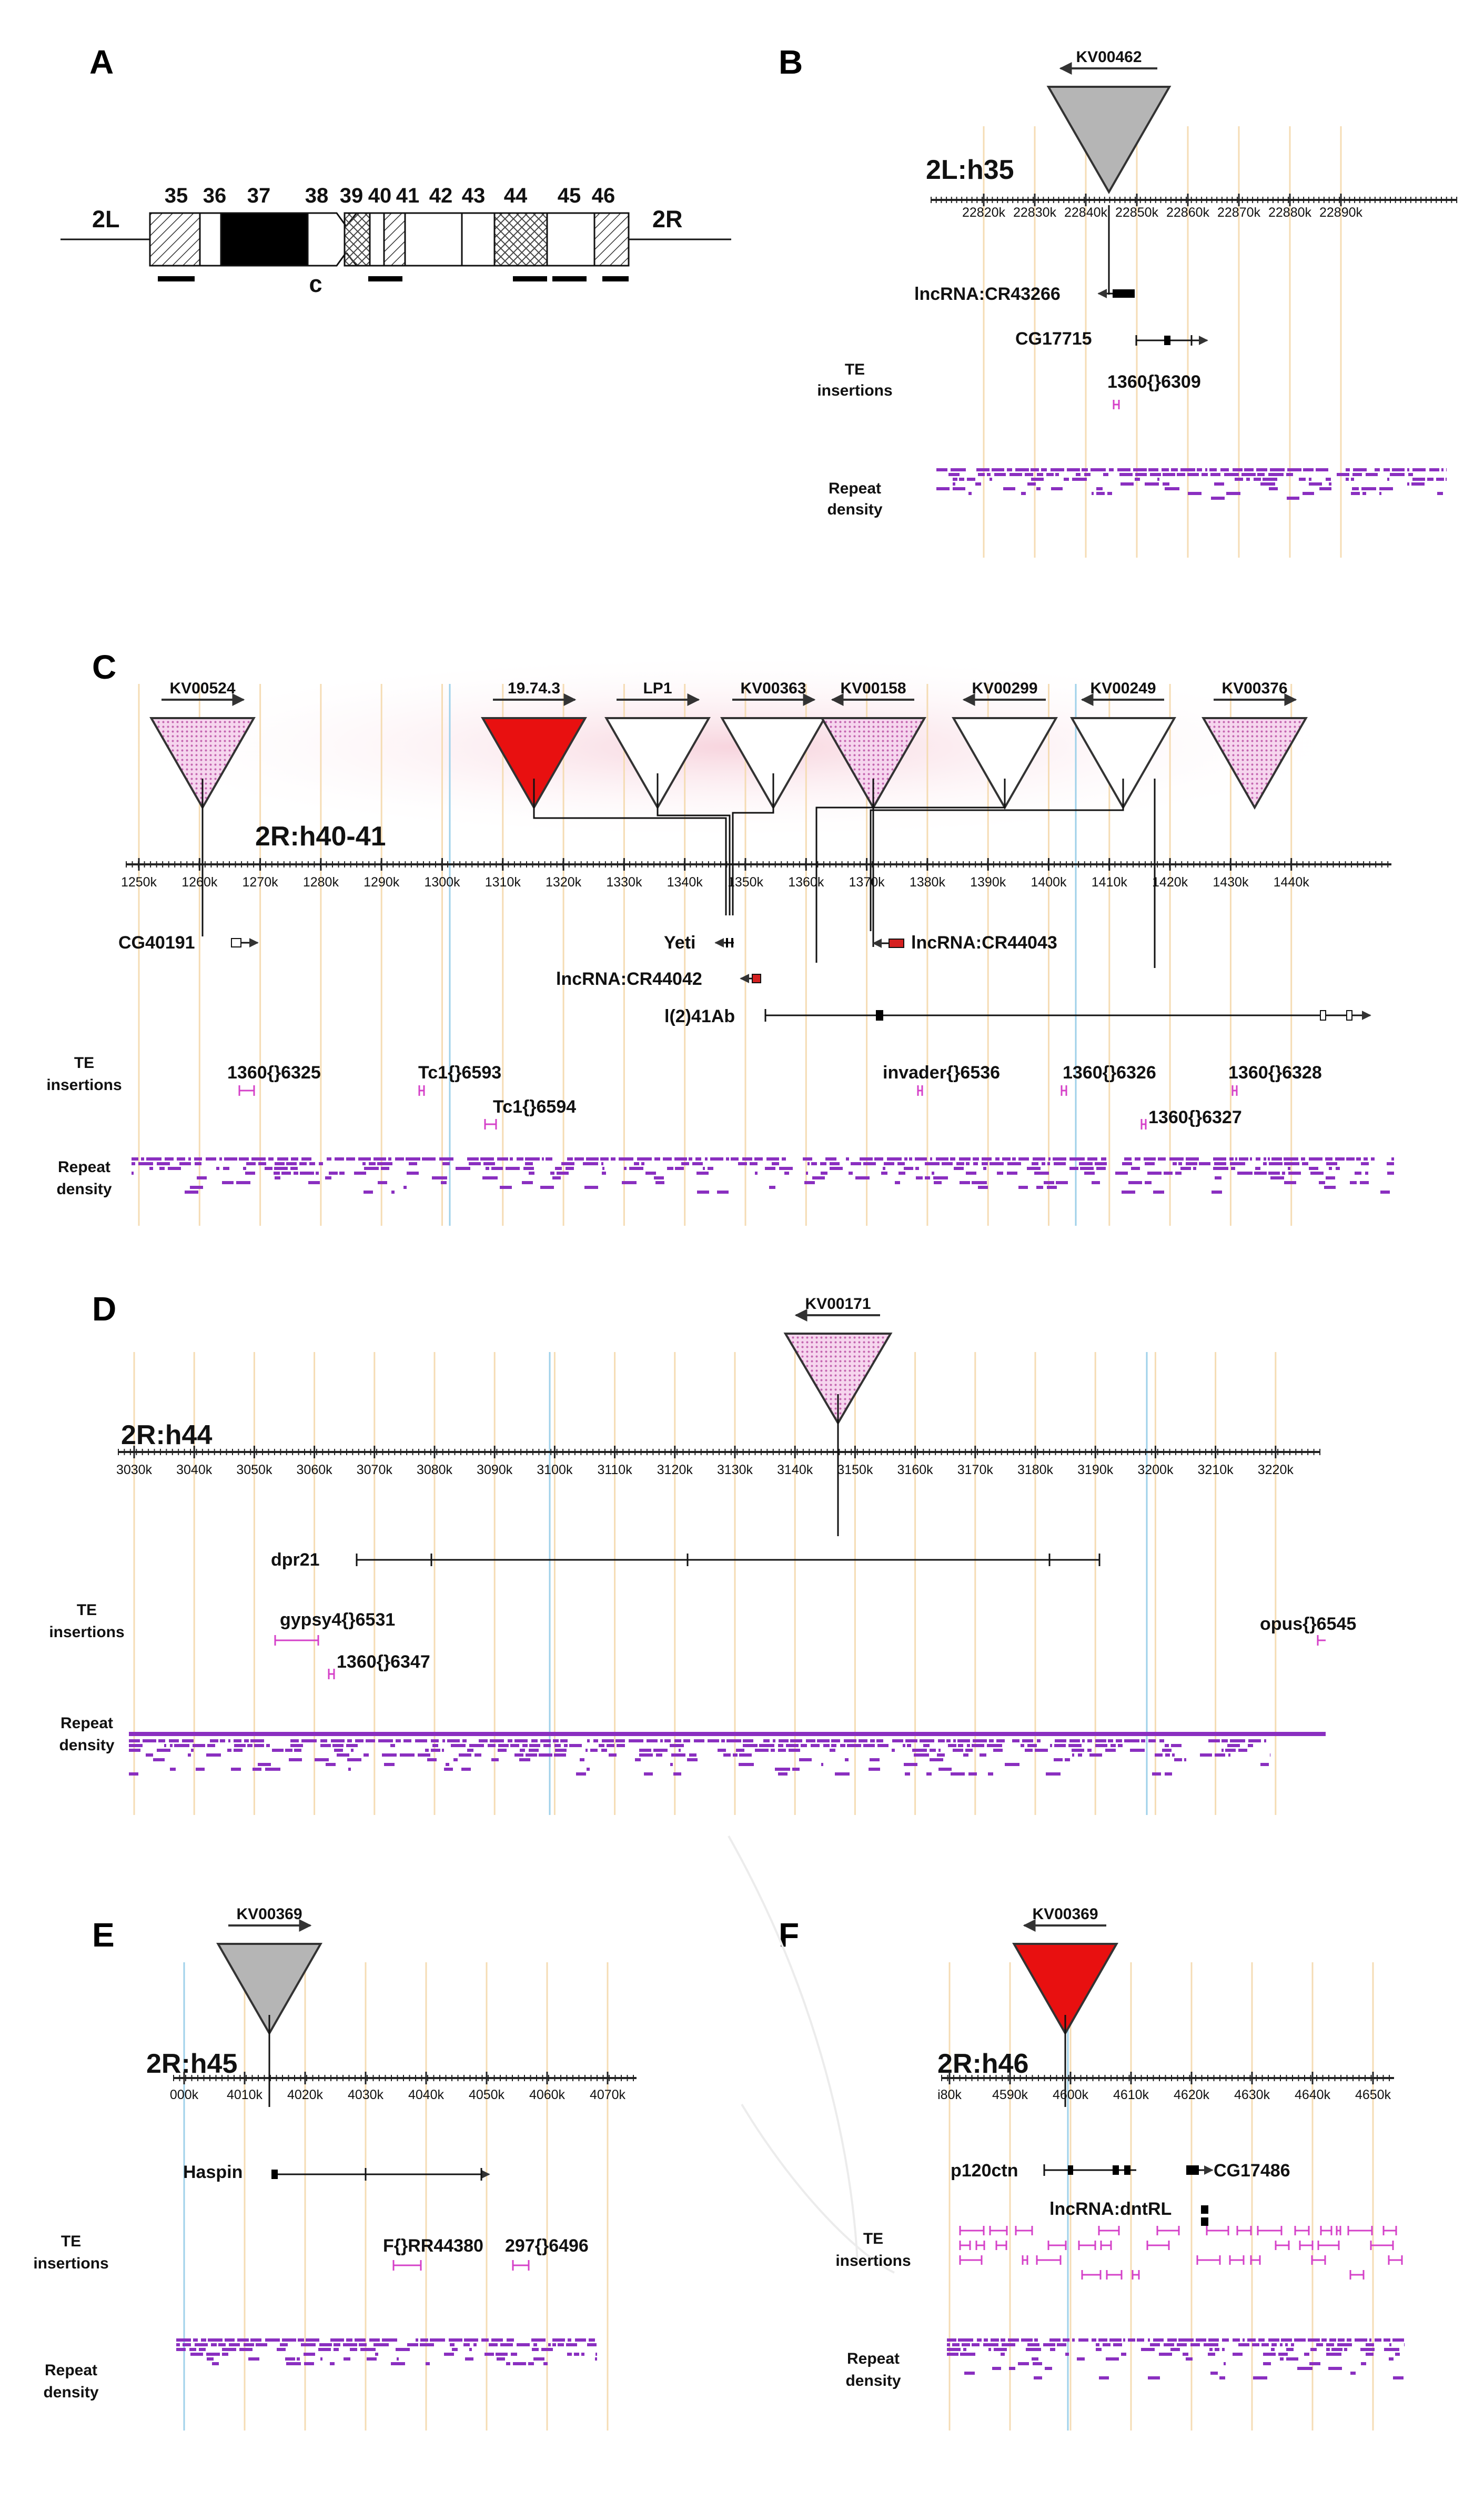 The image size is (1484, 2501). Describe the element at coordinates (274, 1073) in the screenshot. I see `te-1360-6325: 1360{}6325` at that location.